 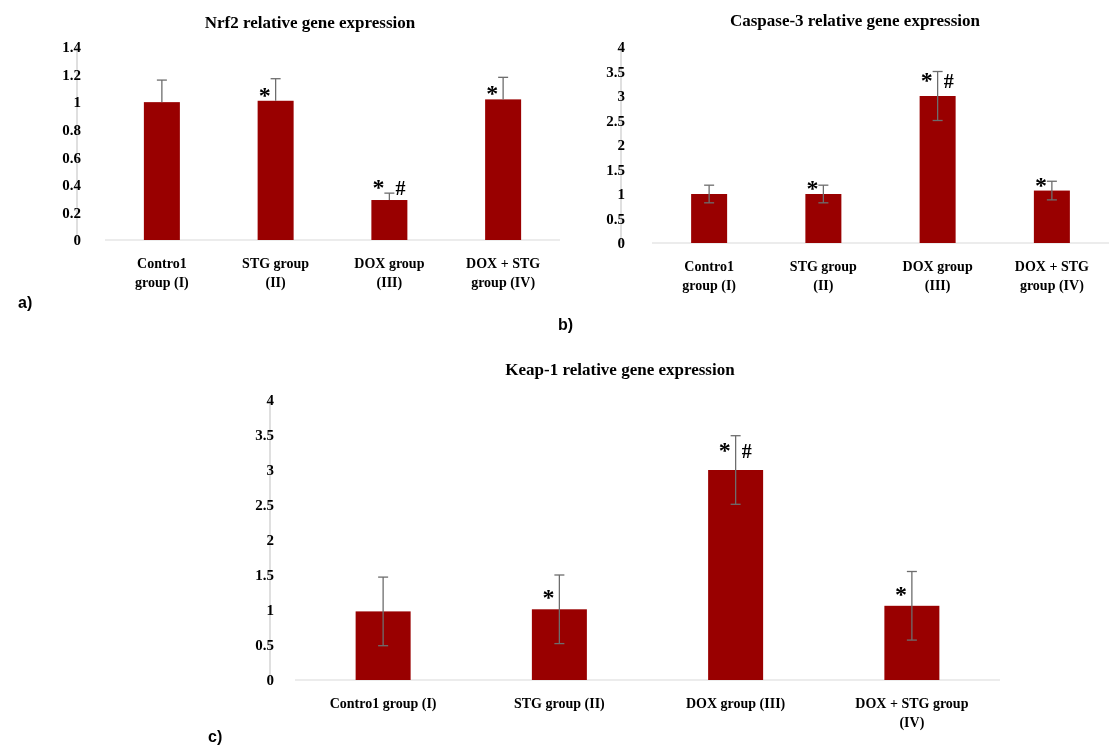 What do you see at coordinates (72, 157) in the screenshot?
I see `y-tick-label: 0.6` at bounding box center [72, 157].